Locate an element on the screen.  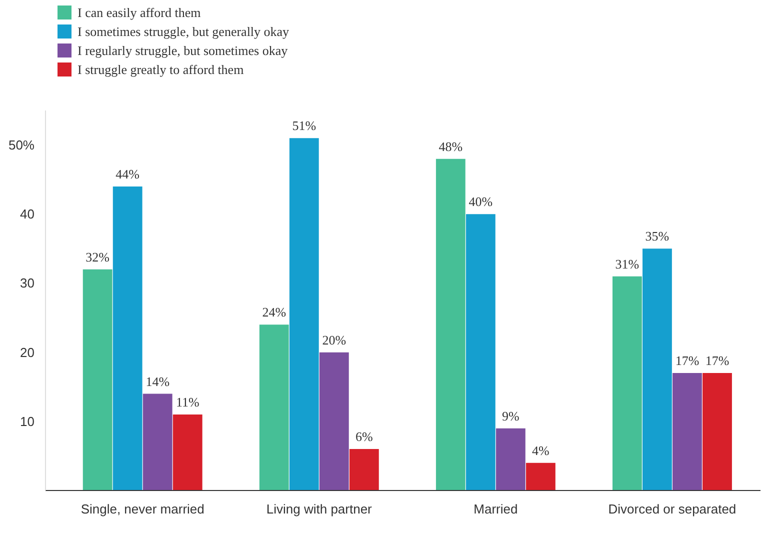
y-tick-label: 10 is located at coordinates (27, 421).